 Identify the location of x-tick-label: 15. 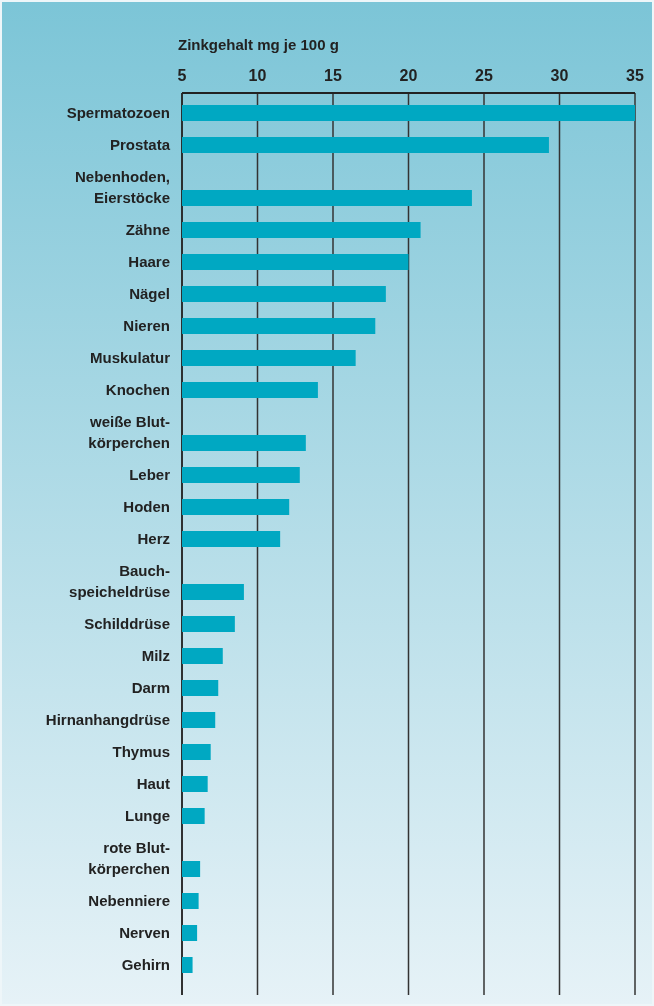
(333, 75).